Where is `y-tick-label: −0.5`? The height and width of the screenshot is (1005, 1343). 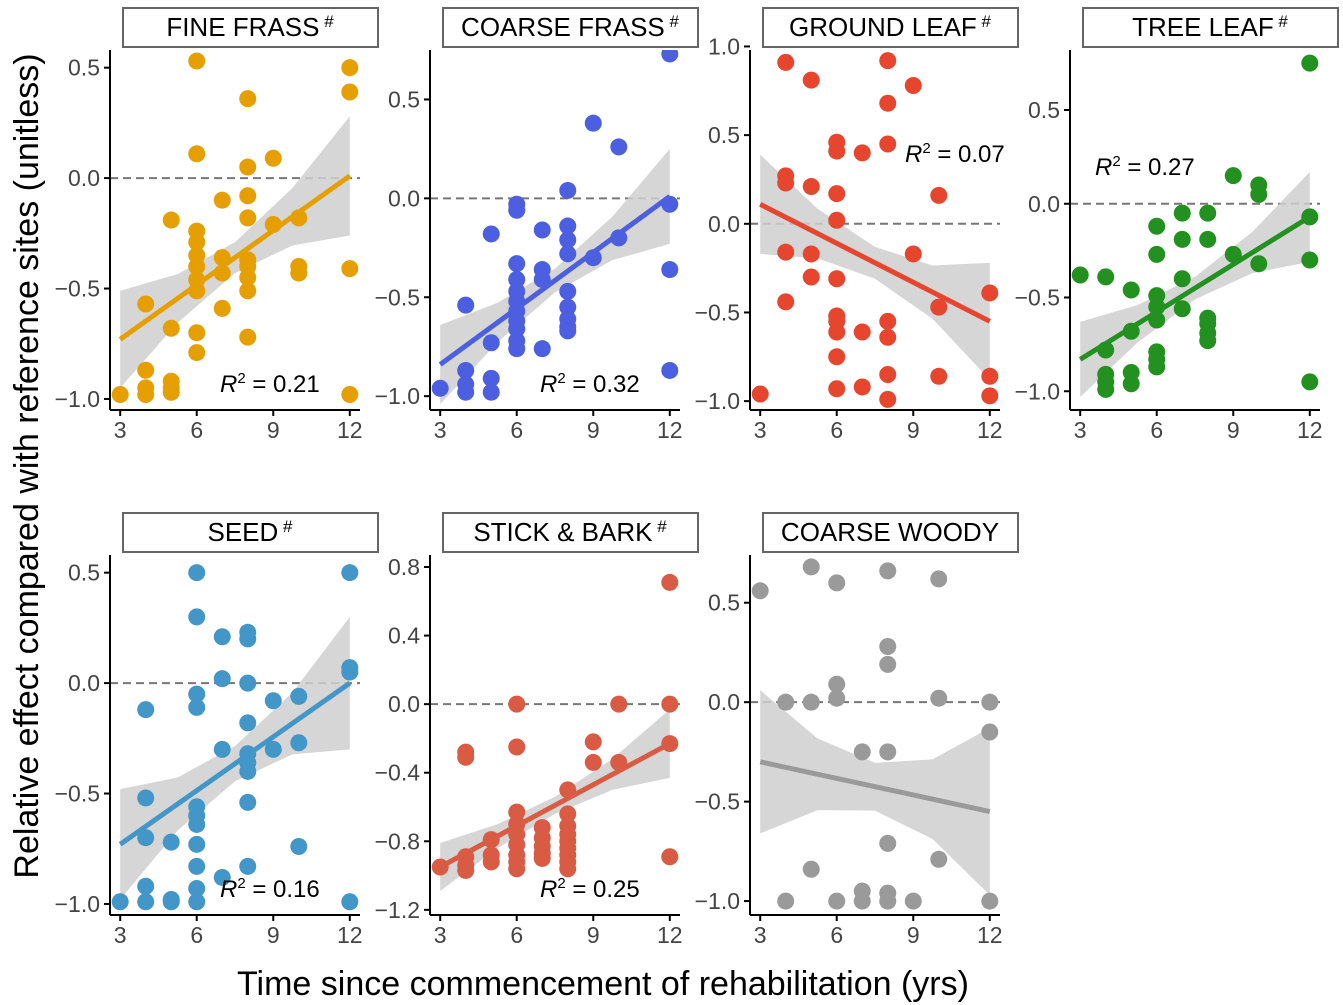 y-tick-label: −0.5 is located at coordinates (717, 312).